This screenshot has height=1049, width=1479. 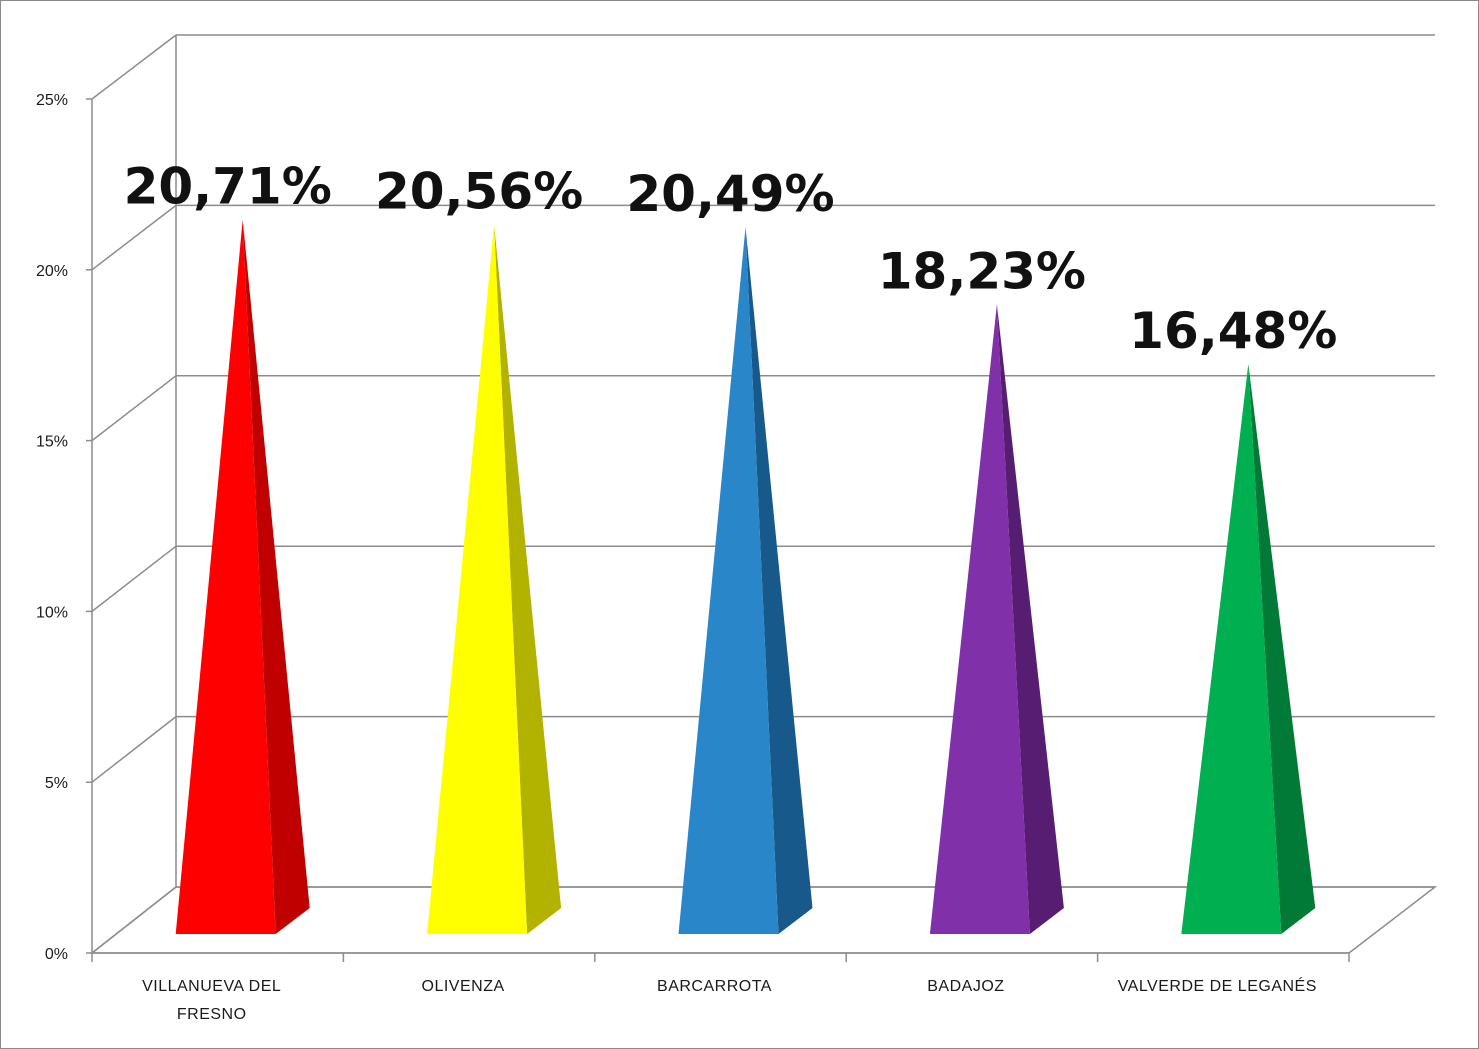 I want to click on y-tick-label: 25%, so click(x=52, y=100).